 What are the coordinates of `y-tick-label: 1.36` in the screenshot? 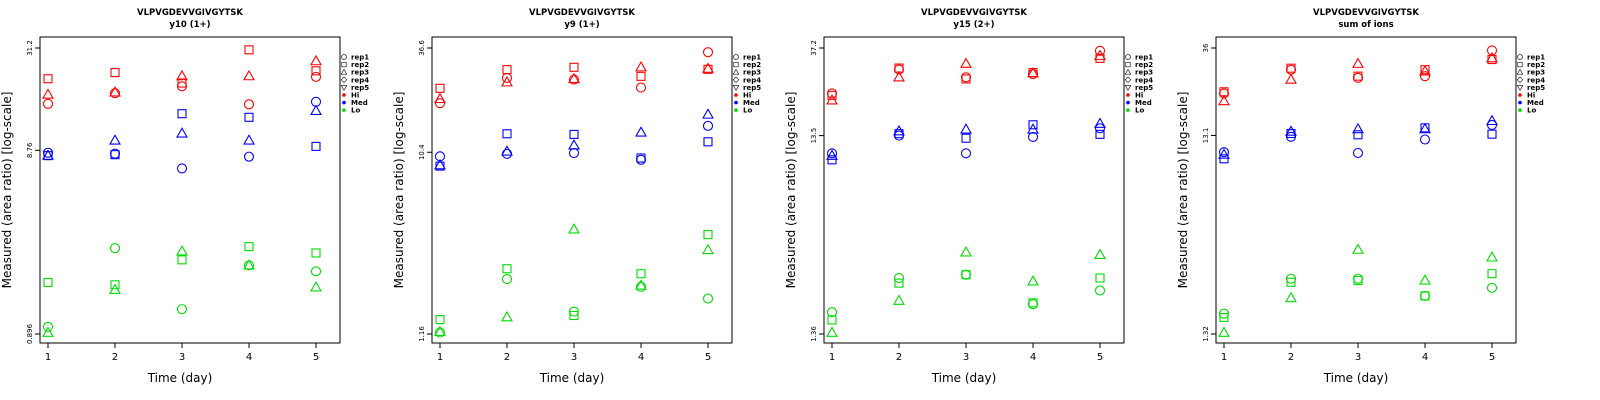 It's located at (814, 334).